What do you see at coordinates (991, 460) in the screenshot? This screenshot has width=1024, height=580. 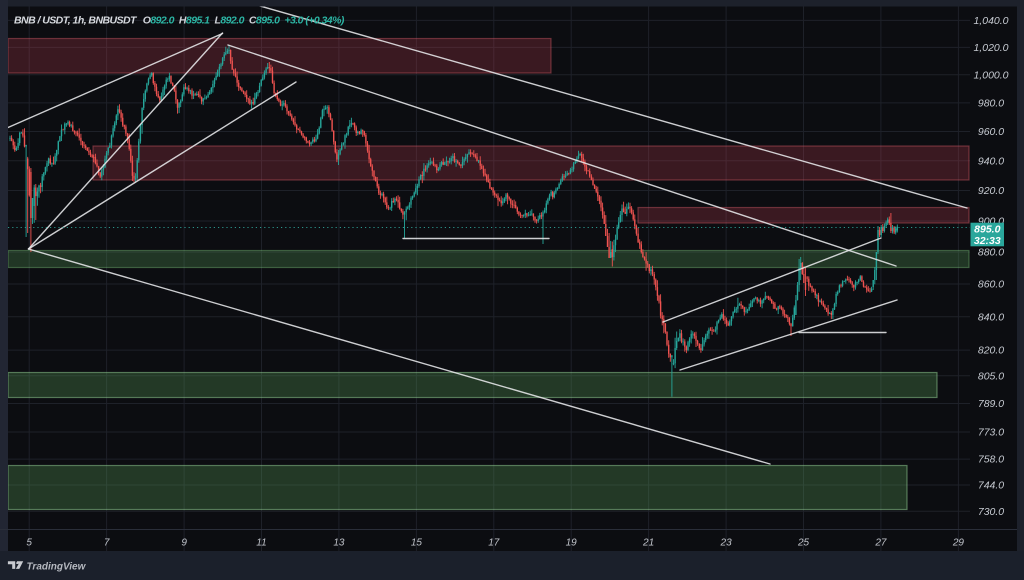 I see `svg-text: 758.0` at bounding box center [991, 460].